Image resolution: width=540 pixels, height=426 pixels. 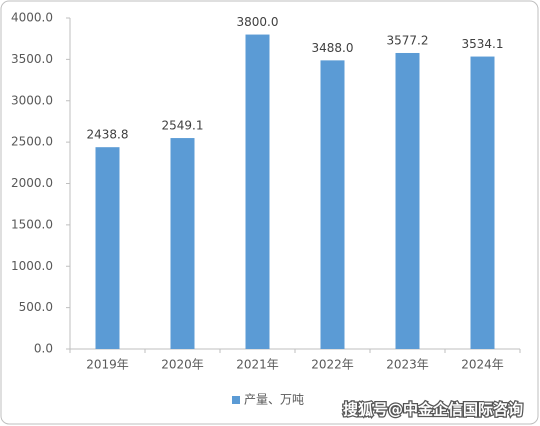 I want to click on data-label: 3488.0, so click(x=333, y=48).